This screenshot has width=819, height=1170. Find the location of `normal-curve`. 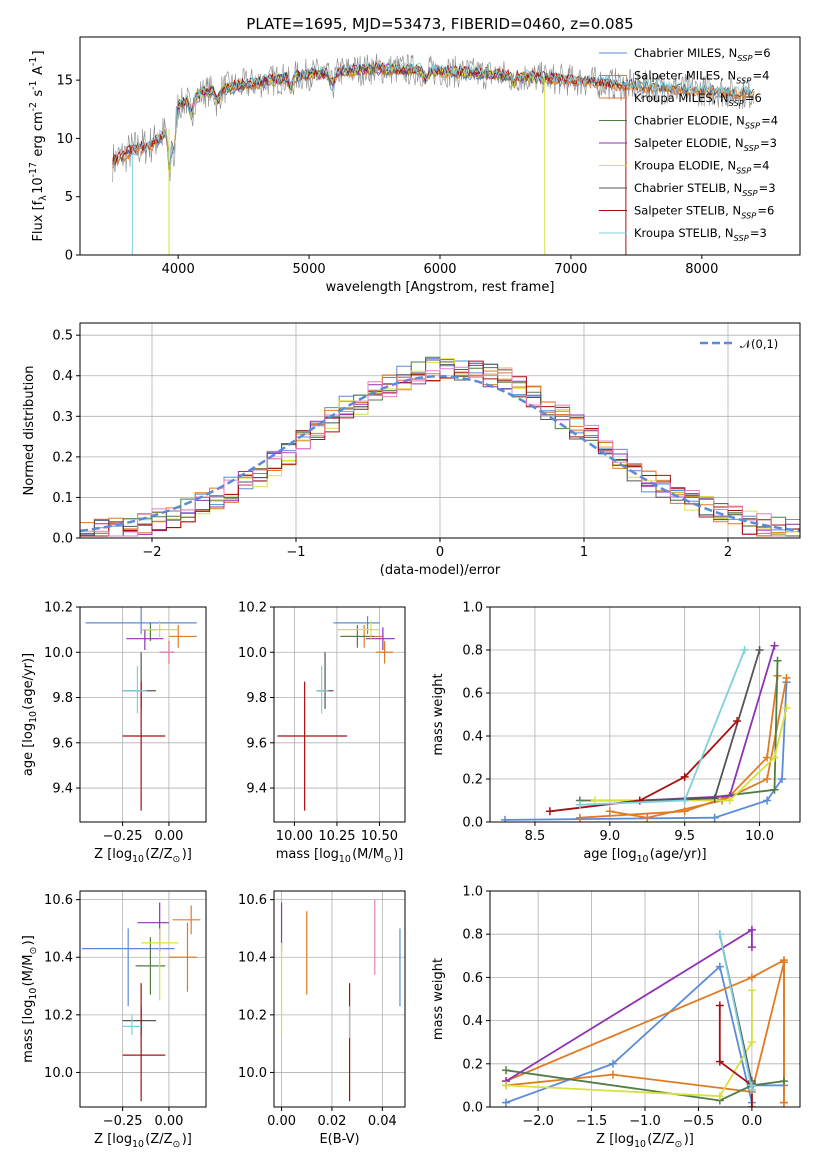

normal-curve is located at coordinates (440, 453).